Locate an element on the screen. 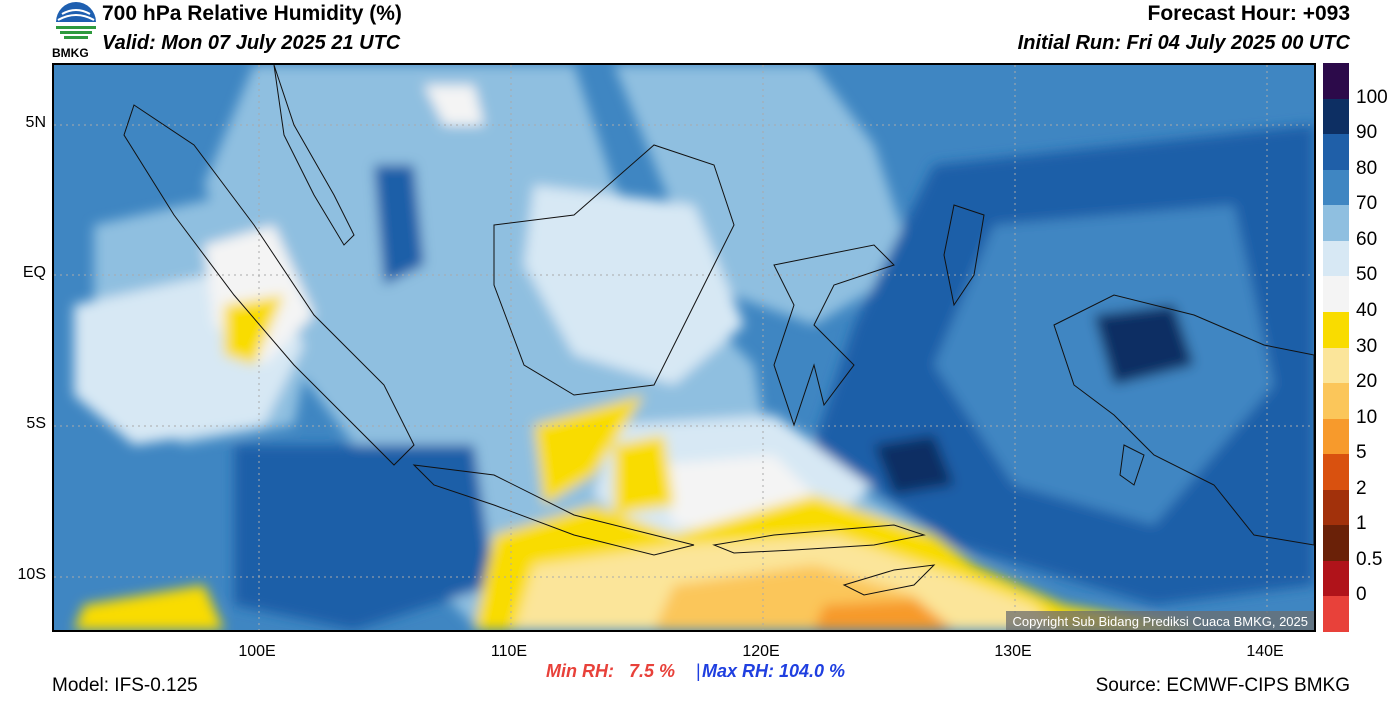 This screenshot has height=709, width=1400. colorbar-label: 0.5 is located at coordinates (1369, 559).